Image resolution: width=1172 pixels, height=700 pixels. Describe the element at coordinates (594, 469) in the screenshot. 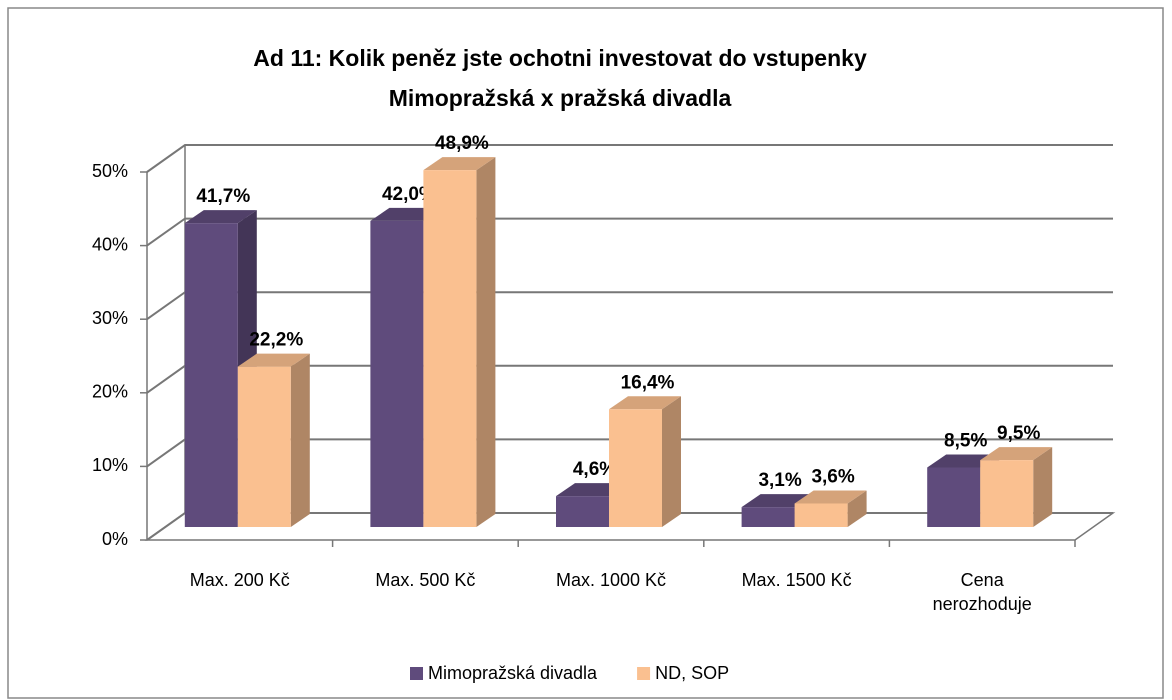

I see `data-label: 4,6%` at that location.